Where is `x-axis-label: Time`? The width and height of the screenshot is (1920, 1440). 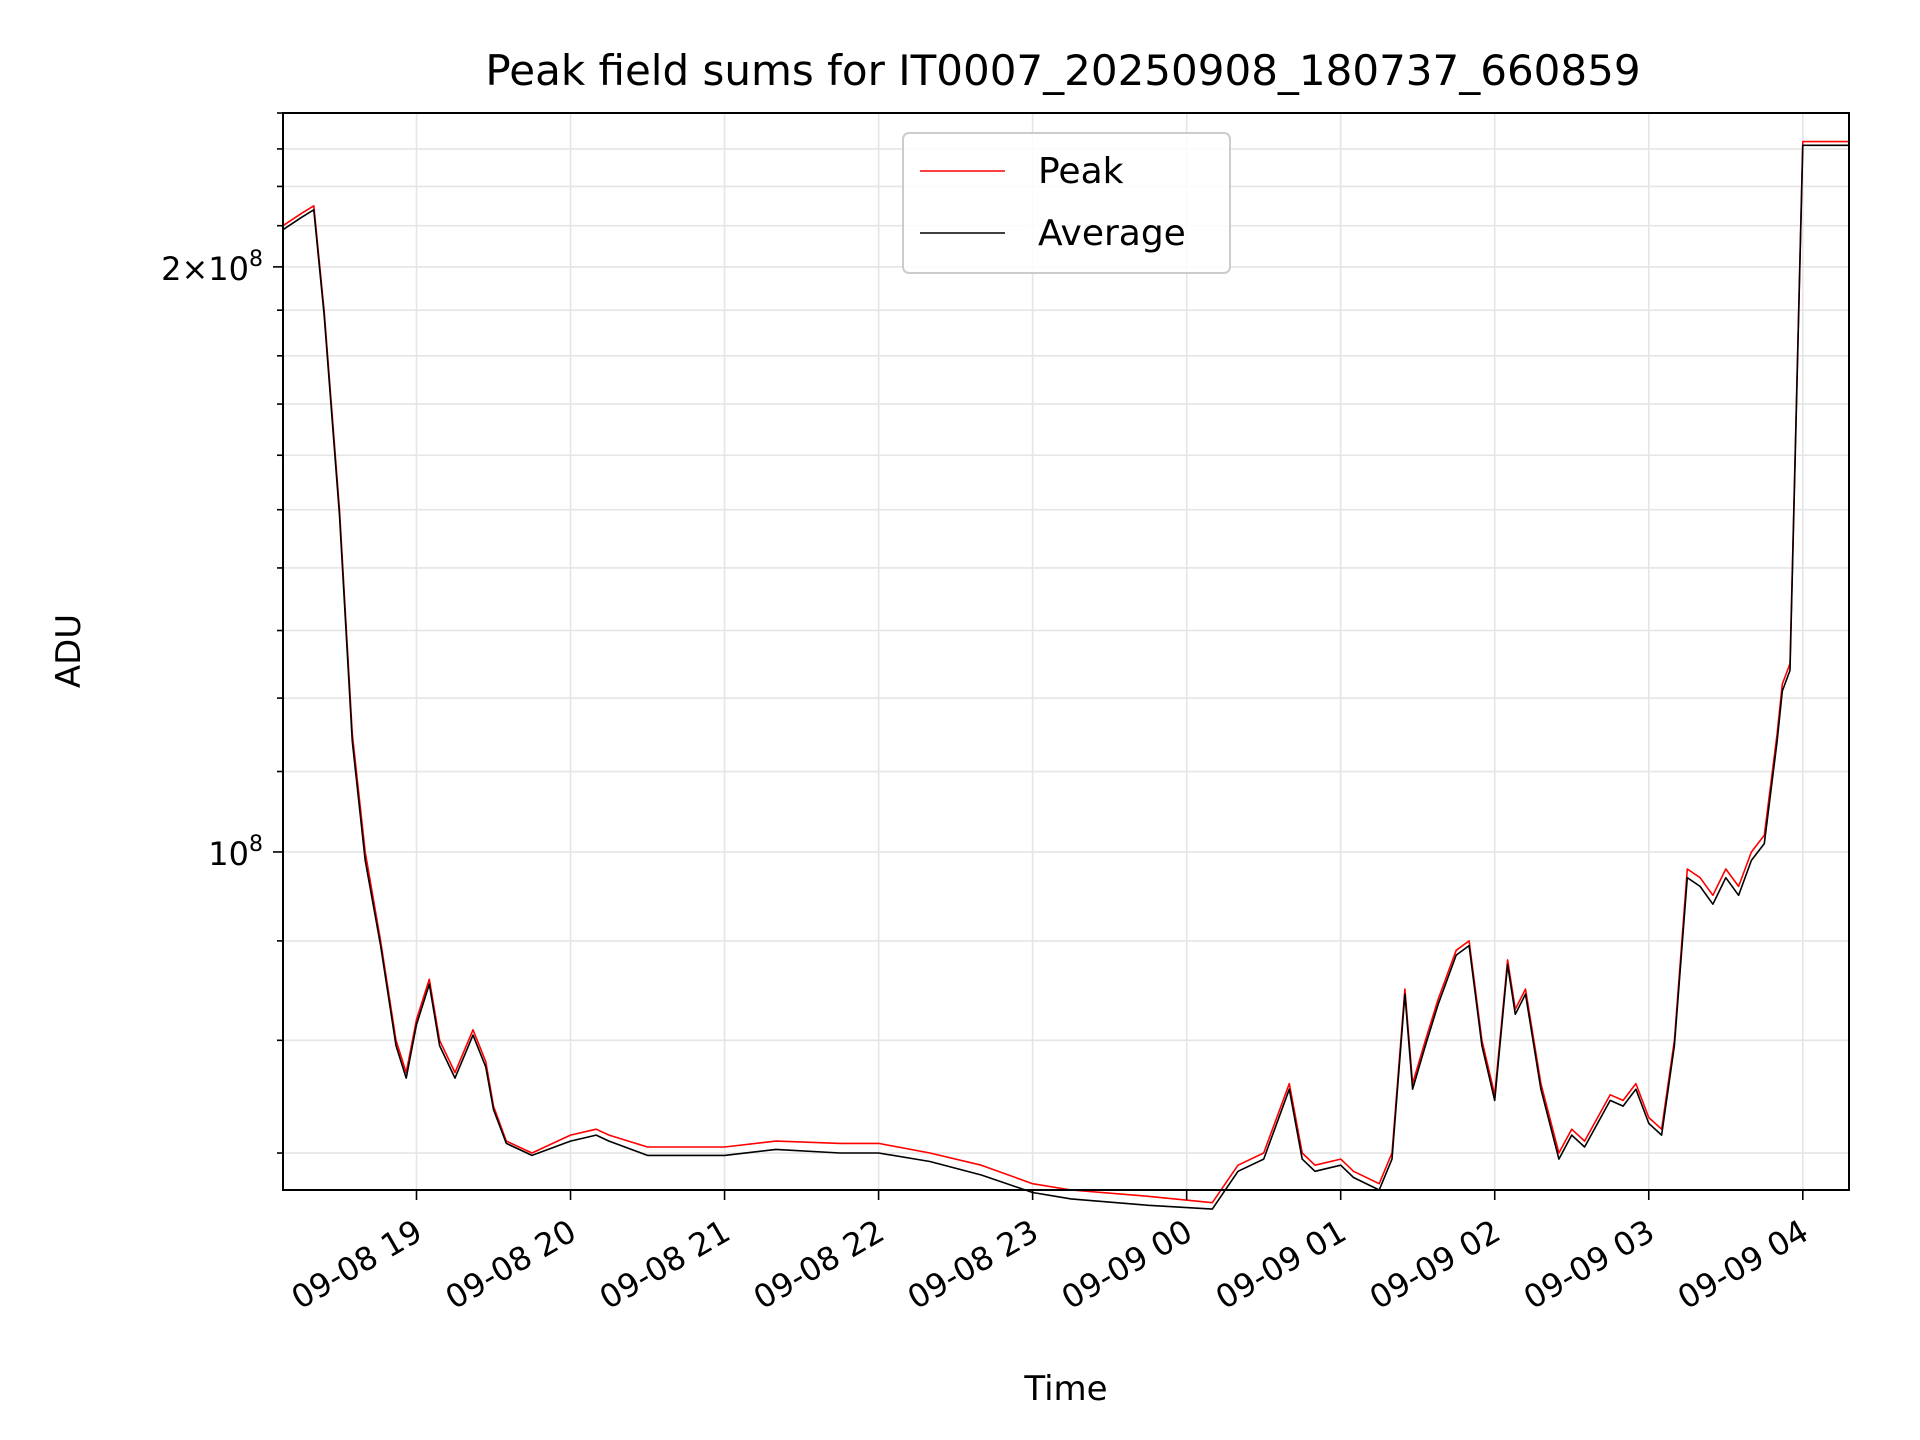
x-axis-label: Time is located at coordinates (1065, 1389).